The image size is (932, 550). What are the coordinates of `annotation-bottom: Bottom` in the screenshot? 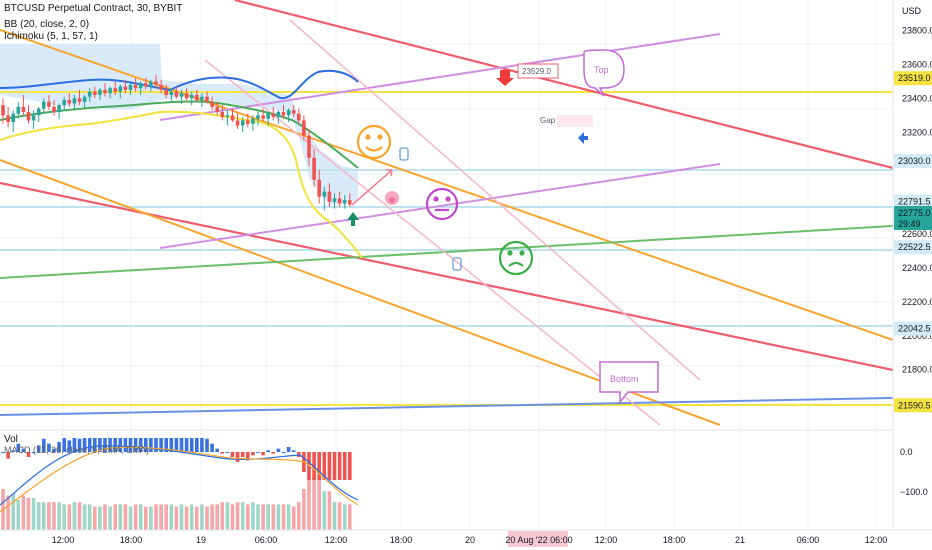 It's located at (629, 383).